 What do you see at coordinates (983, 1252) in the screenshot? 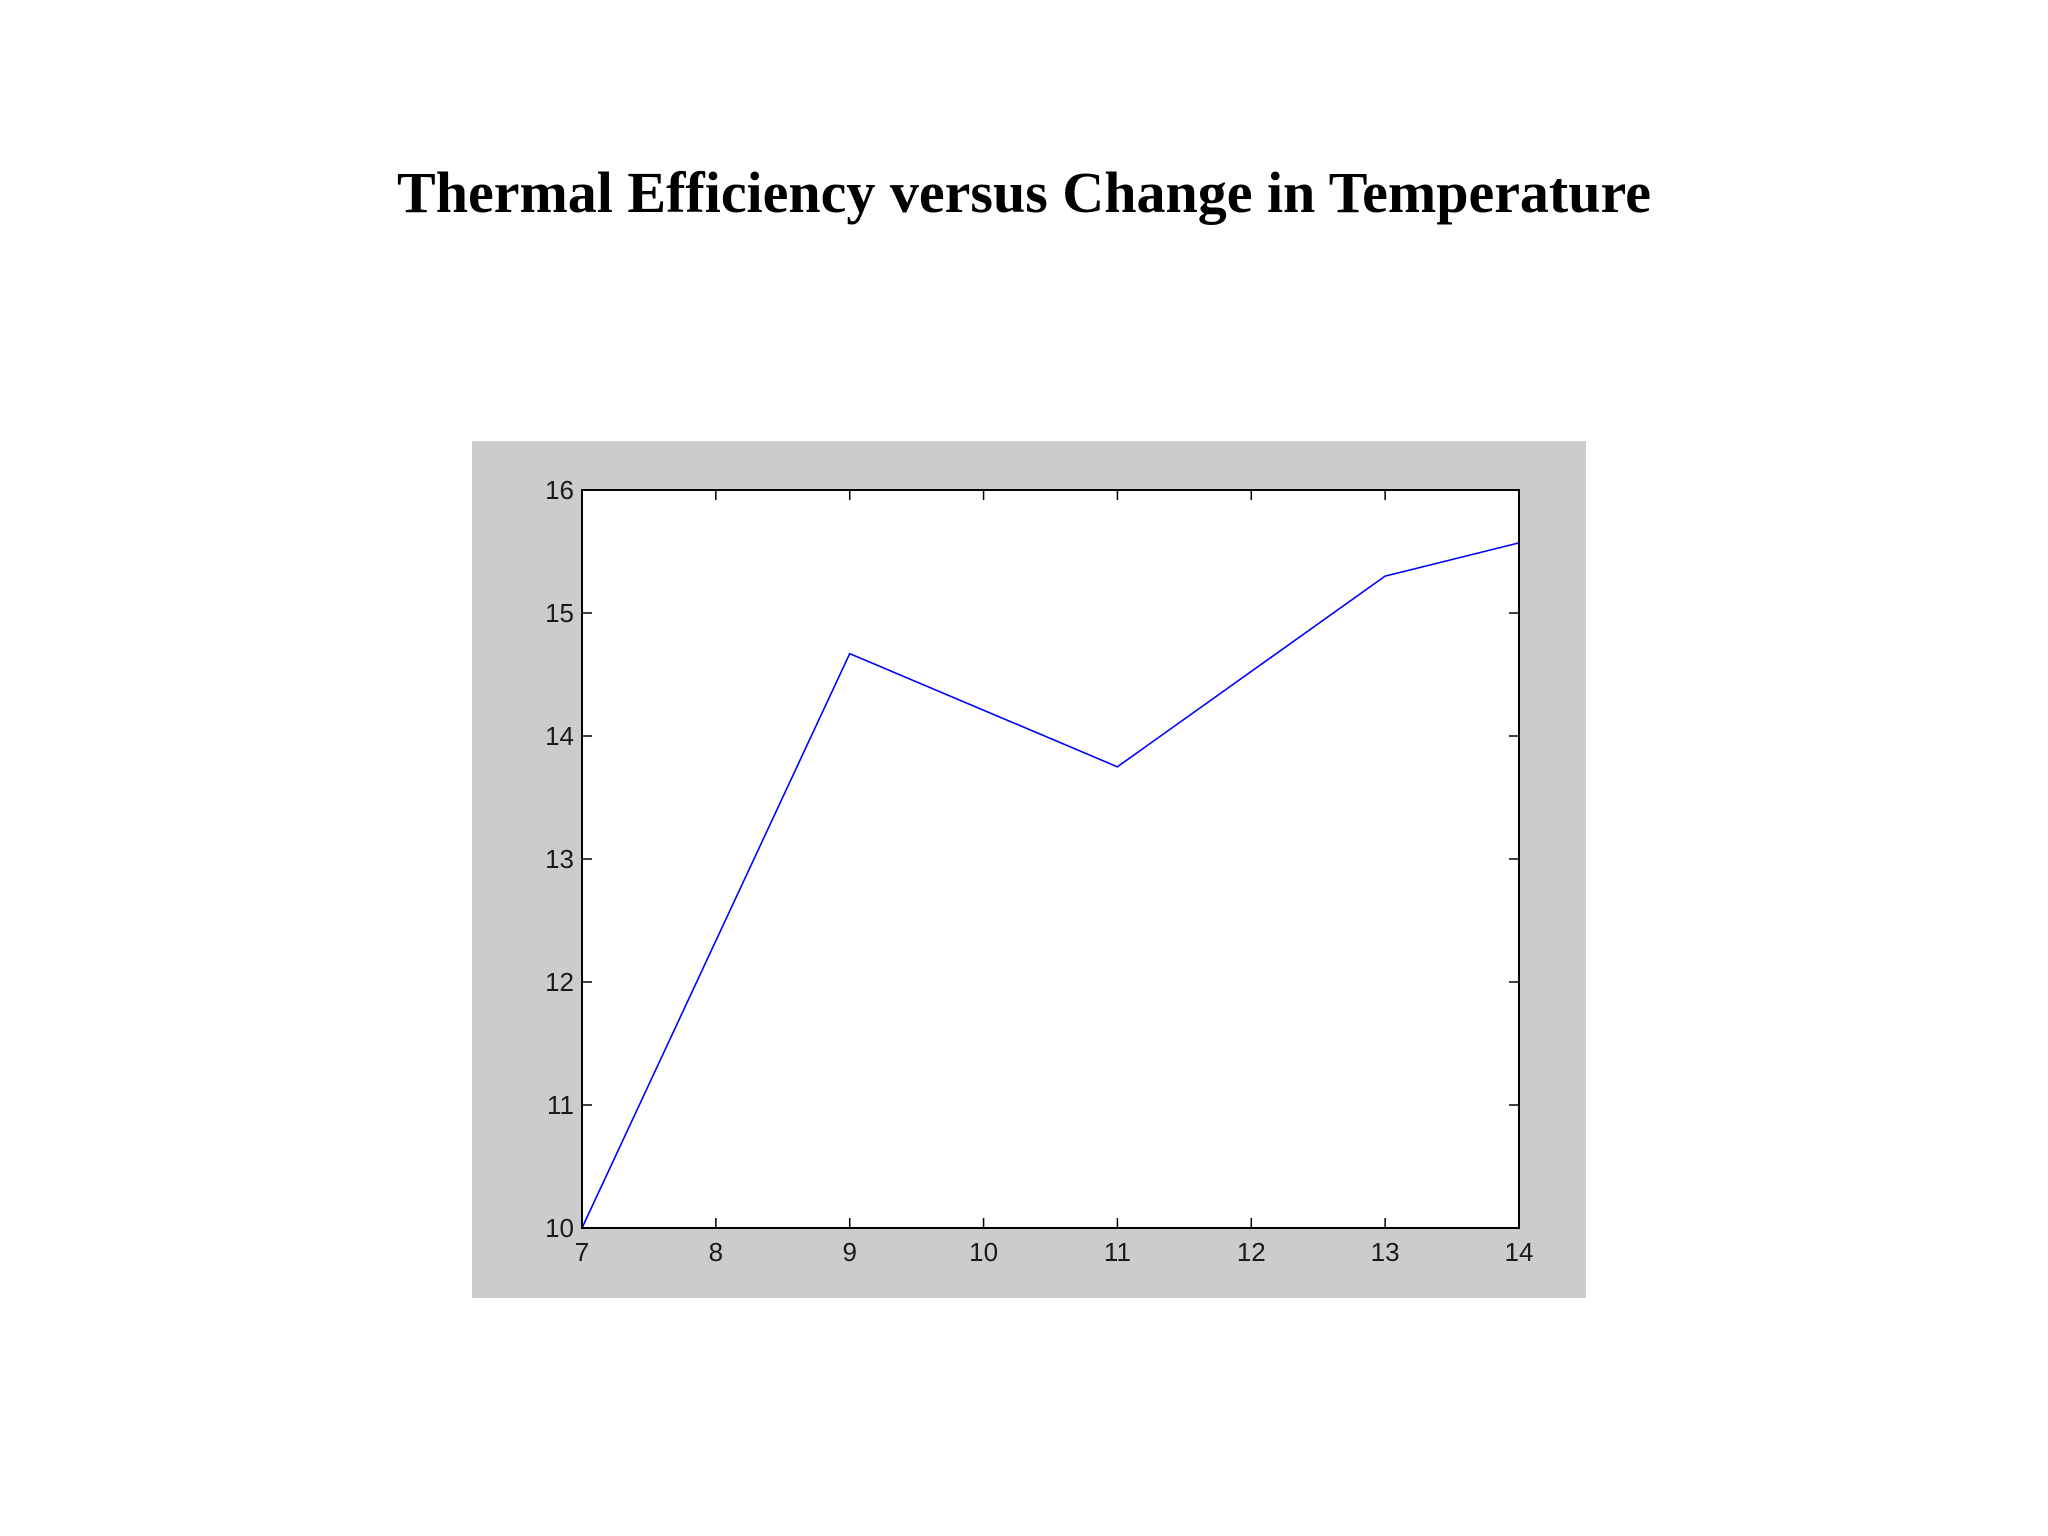
I see `x-tick-label: 10` at bounding box center [983, 1252].